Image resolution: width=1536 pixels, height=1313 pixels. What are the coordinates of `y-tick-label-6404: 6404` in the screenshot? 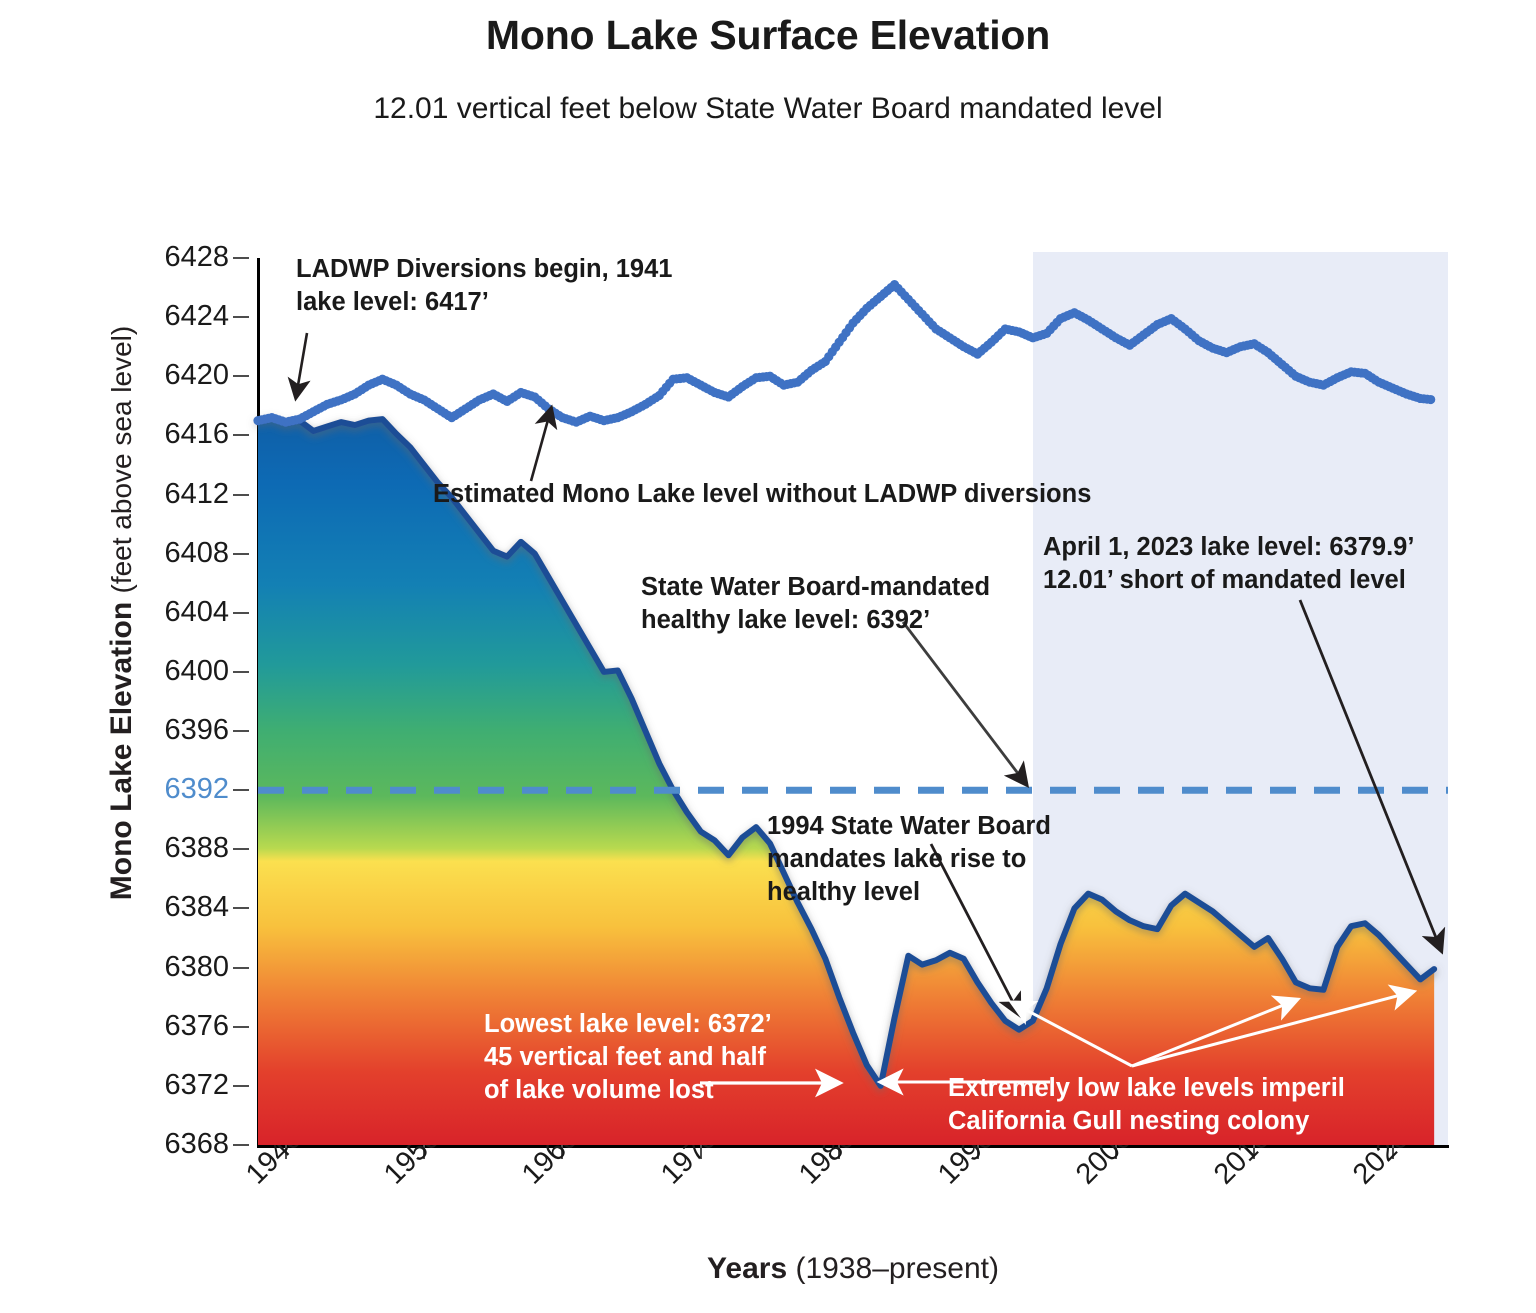 It's located at (196, 611).